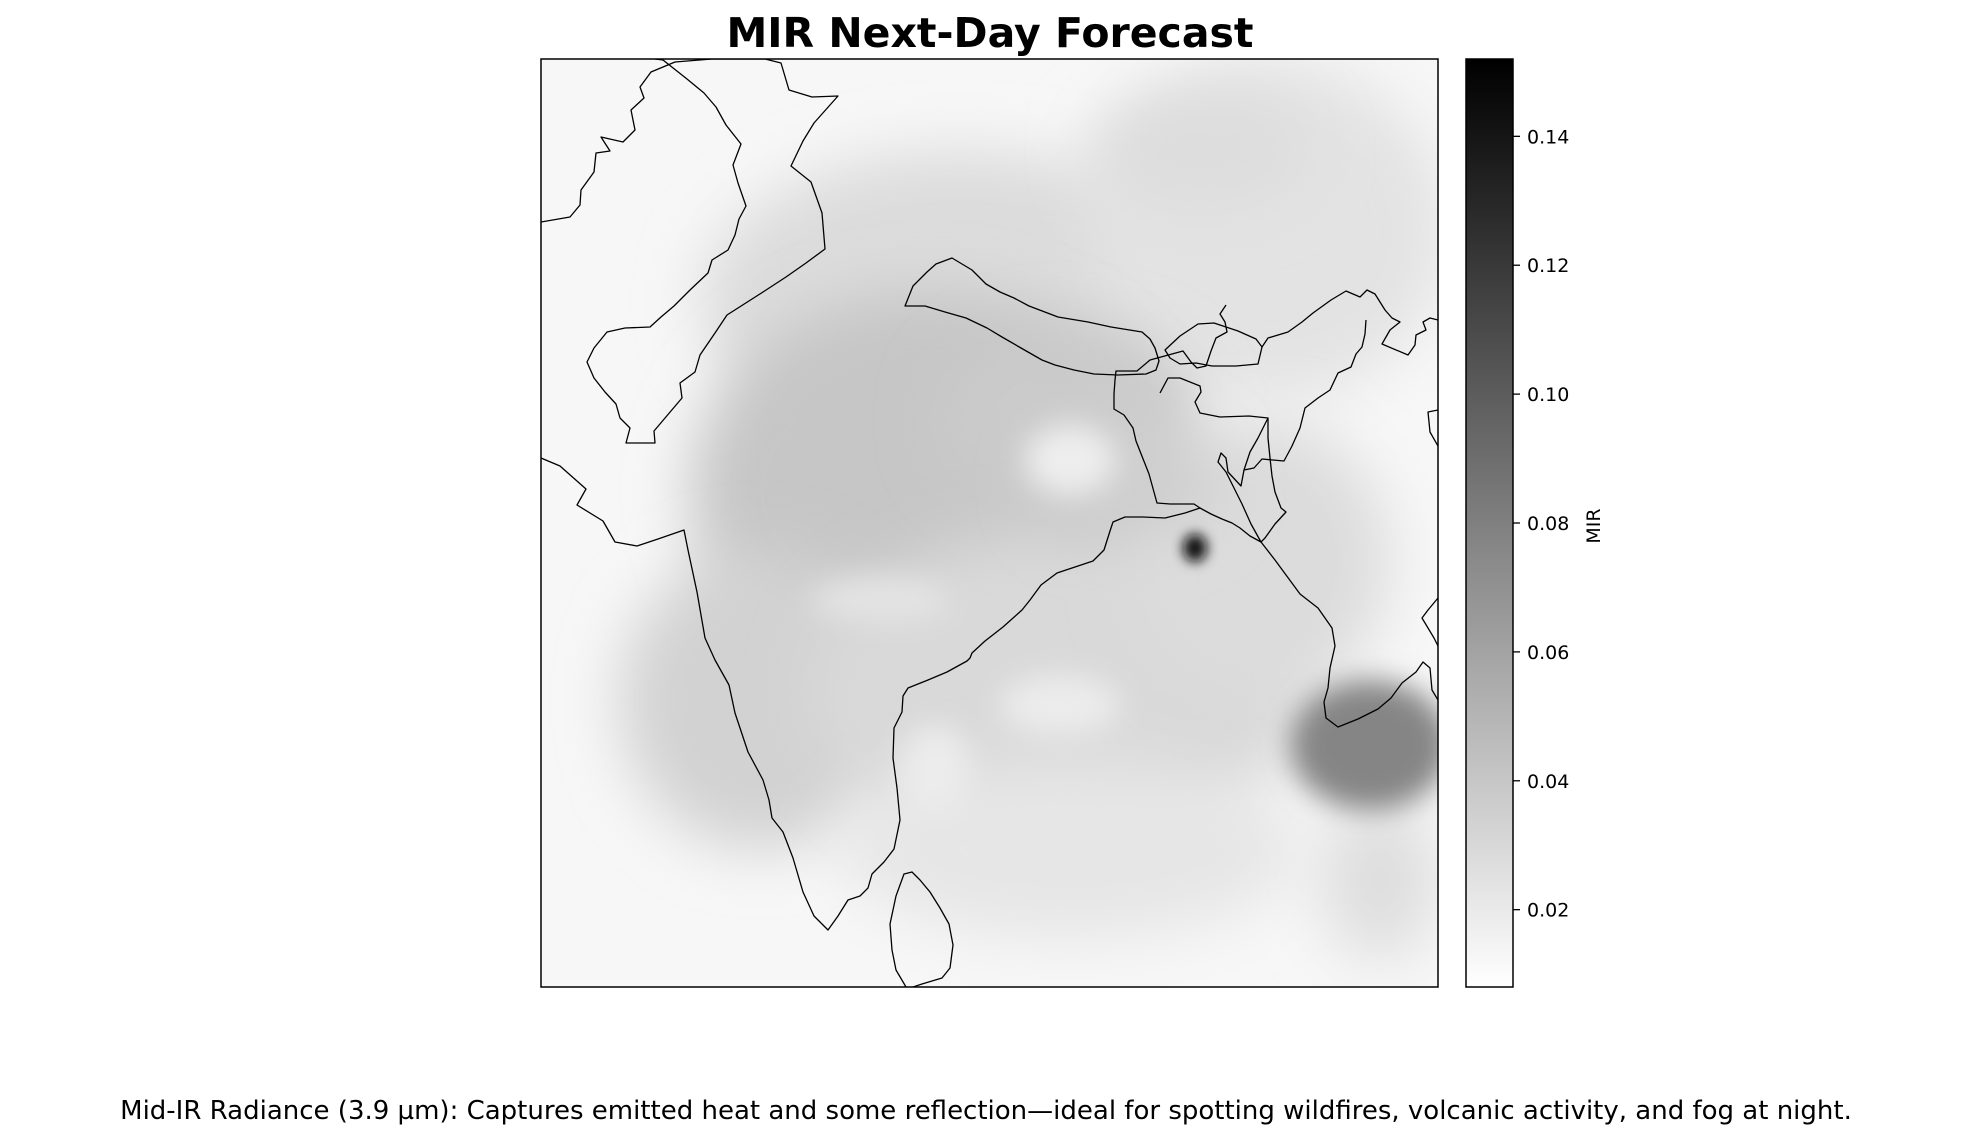 This screenshot has width=1972, height=1144. Describe the element at coordinates (1548, 524) in the screenshot. I see `colorbar-tick-label: 0.08` at that location.